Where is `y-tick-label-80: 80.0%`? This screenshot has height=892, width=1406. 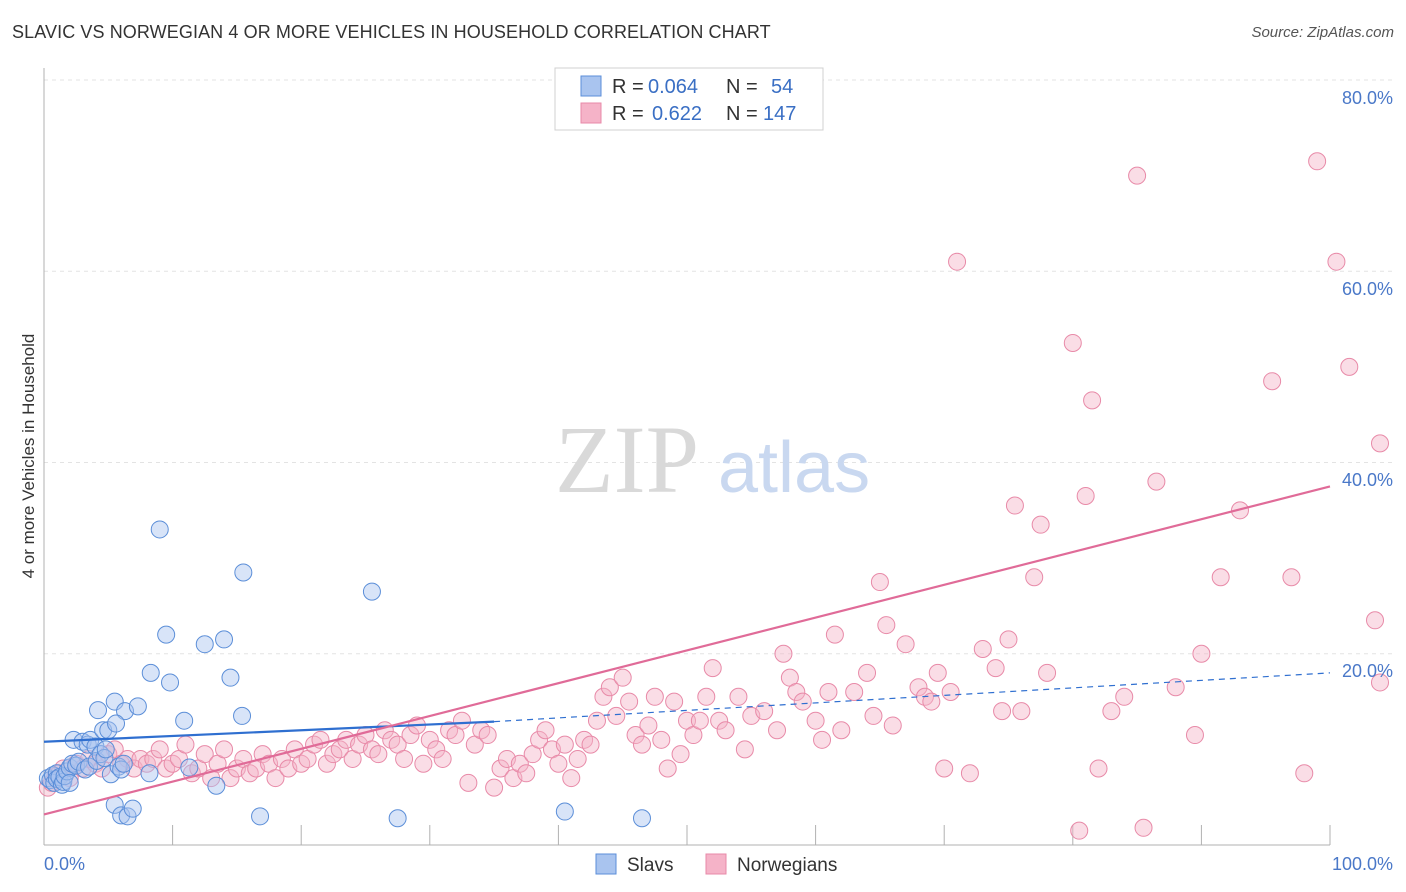 y-tick-label-80: 80.0% is located at coordinates (1367, 98).